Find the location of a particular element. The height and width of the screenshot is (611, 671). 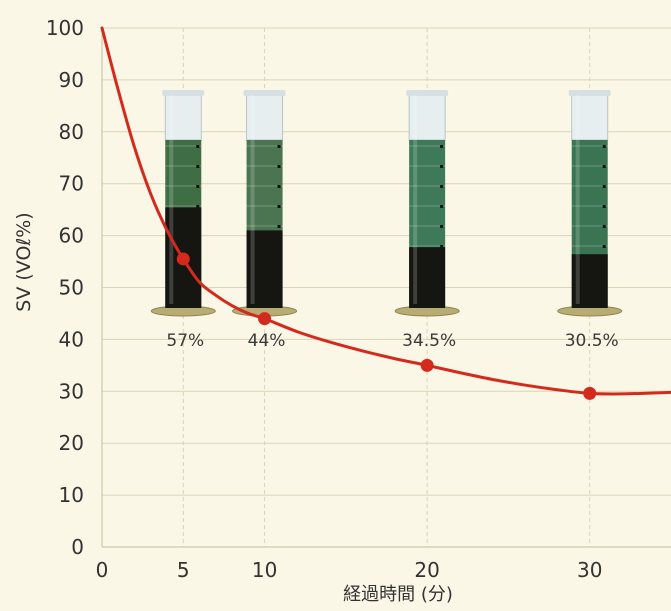

x-tick-label: 20 is located at coordinates (426, 570).